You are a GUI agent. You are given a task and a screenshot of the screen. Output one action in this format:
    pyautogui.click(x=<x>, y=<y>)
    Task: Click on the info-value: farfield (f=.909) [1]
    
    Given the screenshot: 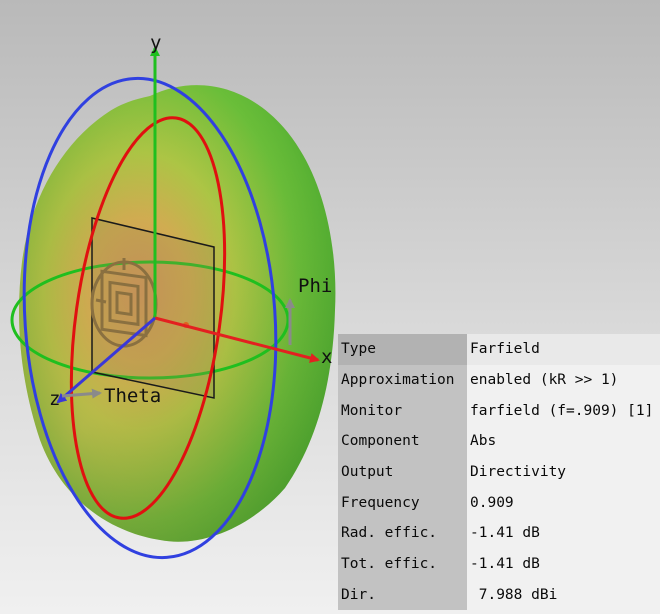 What is the action you would take?
    pyautogui.click(x=563, y=410)
    